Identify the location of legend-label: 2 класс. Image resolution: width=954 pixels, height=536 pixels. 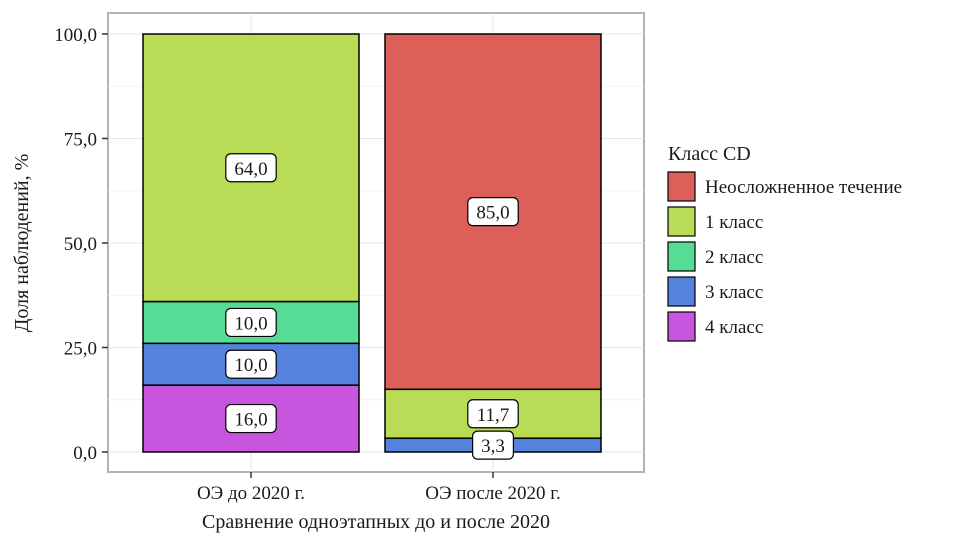
(734, 257).